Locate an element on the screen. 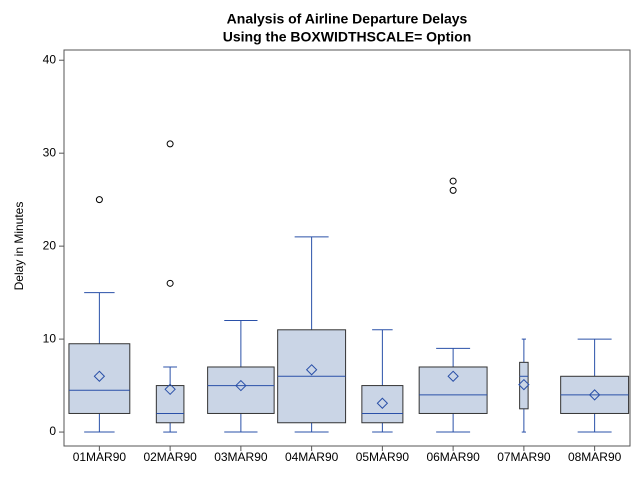 The height and width of the screenshot is (480, 640). y-axis-label: Delay in Minutes is located at coordinates (19, 246).